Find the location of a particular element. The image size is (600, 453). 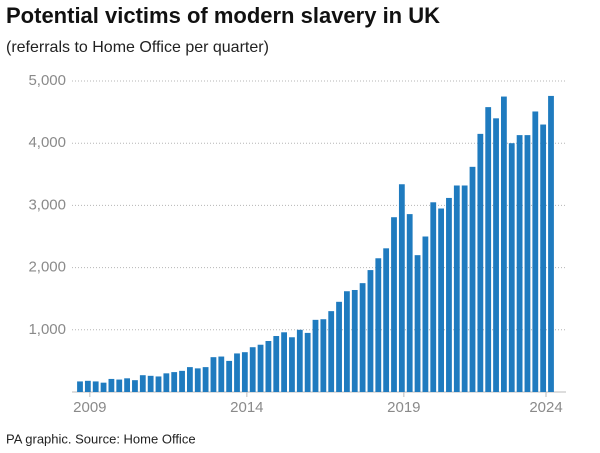

x-tick-label: 2019 is located at coordinates (403, 407).